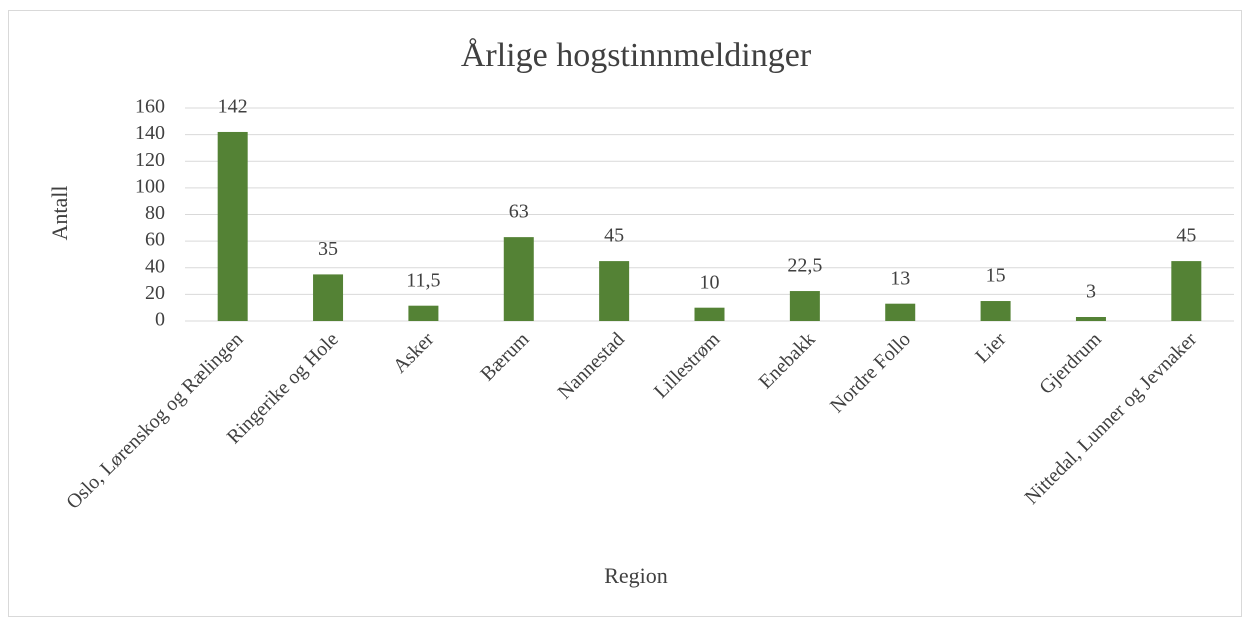 The image size is (1250, 623). What do you see at coordinates (996, 276) in the screenshot?
I see `data-label: 15` at bounding box center [996, 276].